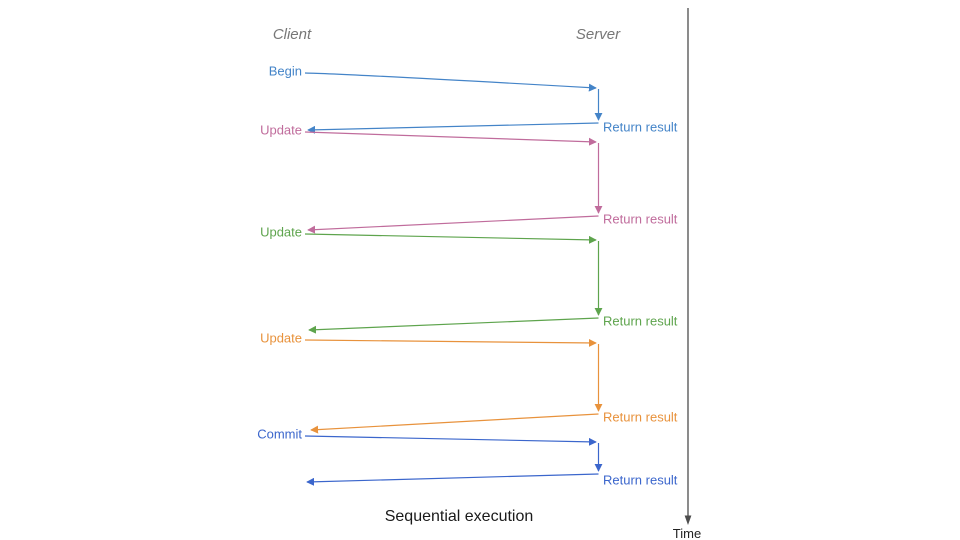 The width and height of the screenshot is (960, 540). I want to click on server-column-header: Server, so click(598, 34).